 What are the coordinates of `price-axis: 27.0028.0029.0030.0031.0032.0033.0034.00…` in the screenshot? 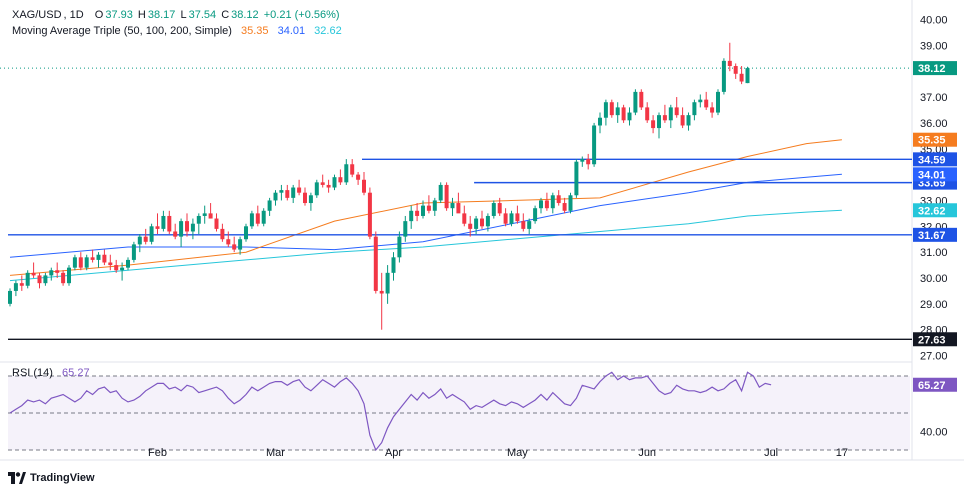 It's located at (935, 227).